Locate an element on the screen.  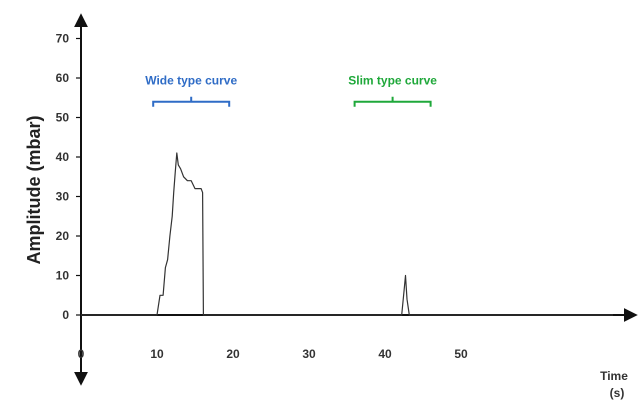
y-axis-label: Amplitude (mbar) is located at coordinates (34, 189).